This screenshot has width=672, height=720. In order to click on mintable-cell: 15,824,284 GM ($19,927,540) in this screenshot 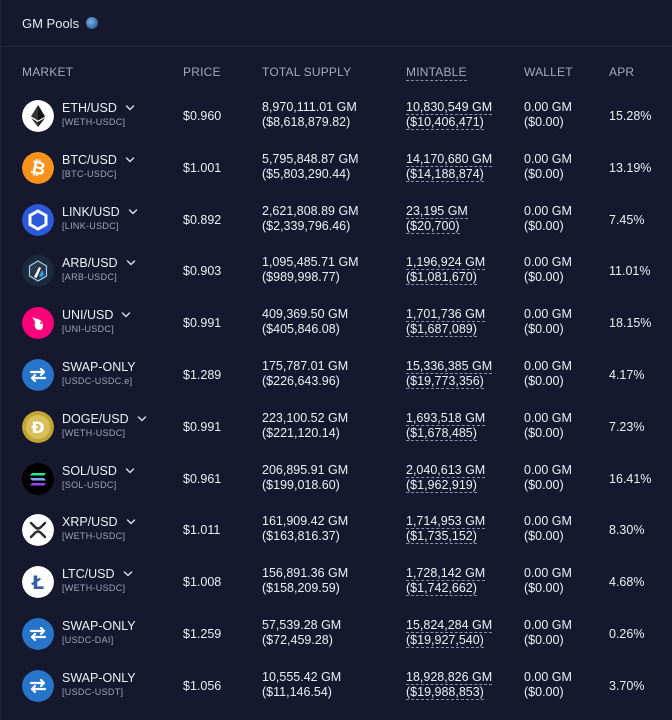, I will do `click(449, 633)`.